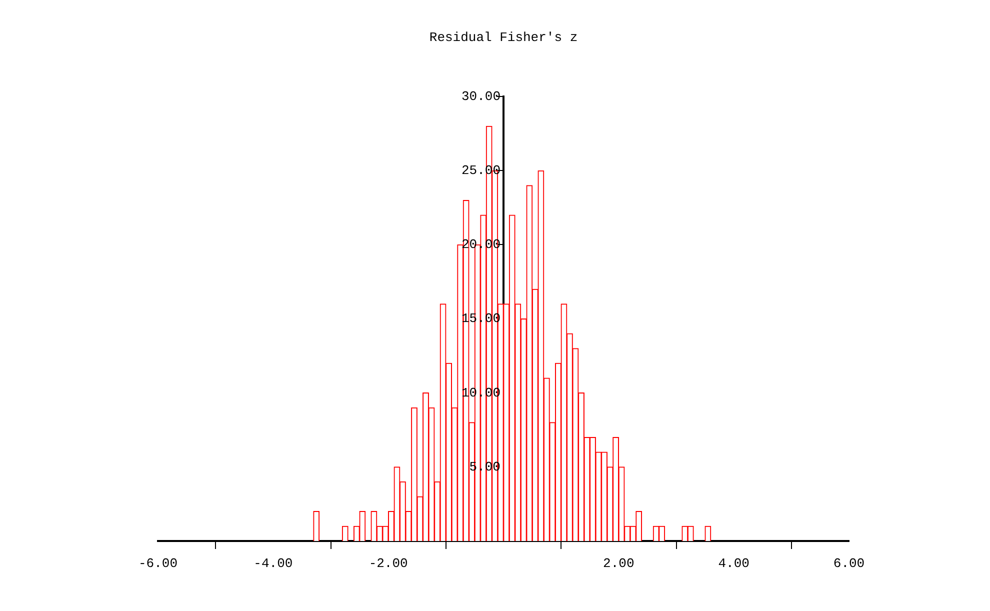  Describe the element at coordinates (388, 564) in the screenshot. I see `x-tick-label: -2.00` at that location.